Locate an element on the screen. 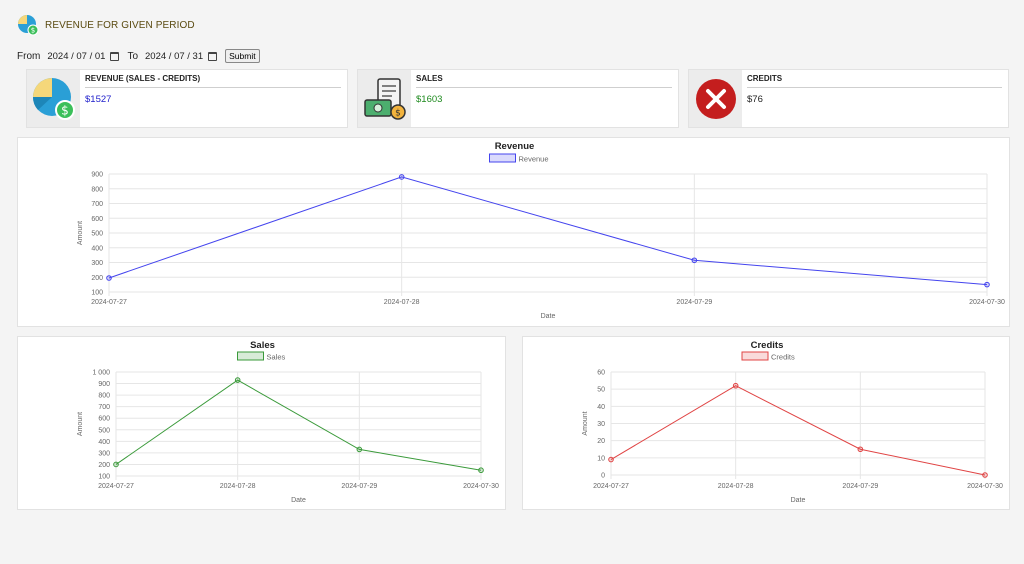 This screenshot has height=564, width=1024. page-title: REVENUE FOR GIVEN PERIOD is located at coordinates (120, 25).